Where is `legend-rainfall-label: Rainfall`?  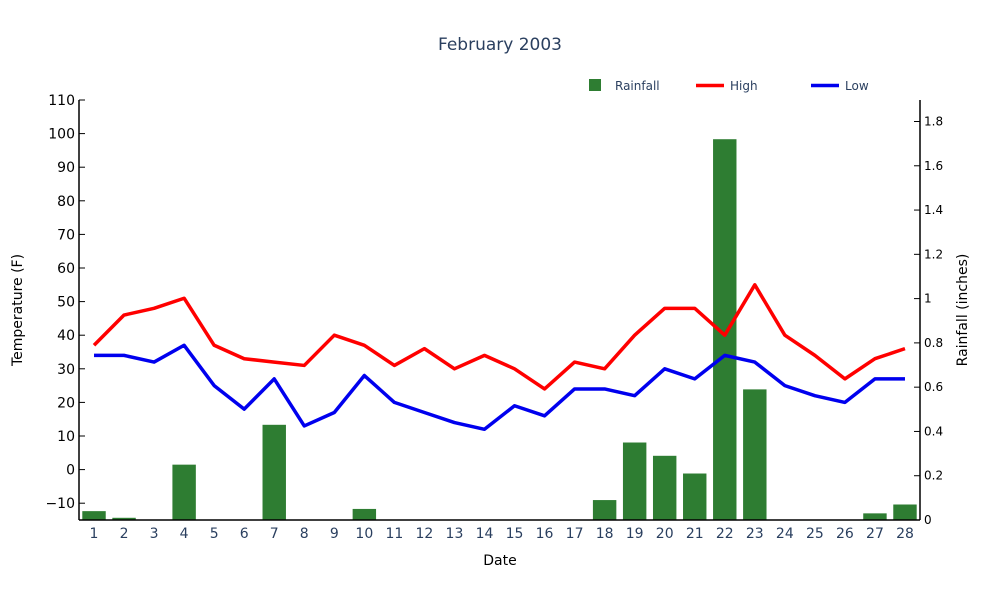
legend-rainfall-label: Rainfall is located at coordinates (637, 86).